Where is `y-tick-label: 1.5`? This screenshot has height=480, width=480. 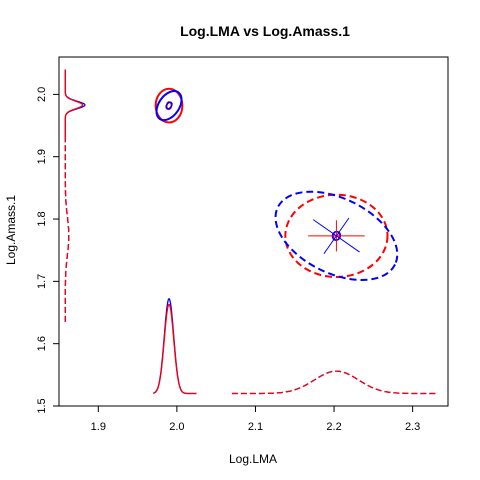
y-tick-label: 1.5 is located at coordinates (42, 405).